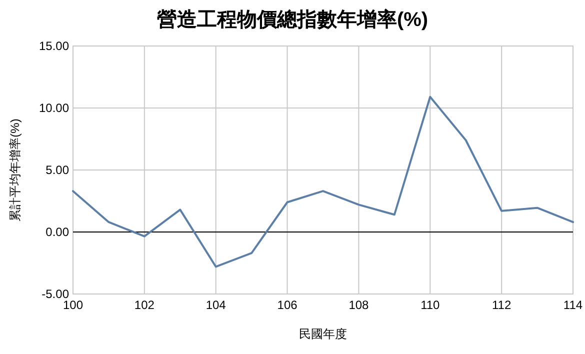 Image resolution: width=585 pixels, height=354 pixels. Describe the element at coordinates (15, 170) in the screenshot. I see `y-axis-title: 累計平均年增率(%)` at that location.